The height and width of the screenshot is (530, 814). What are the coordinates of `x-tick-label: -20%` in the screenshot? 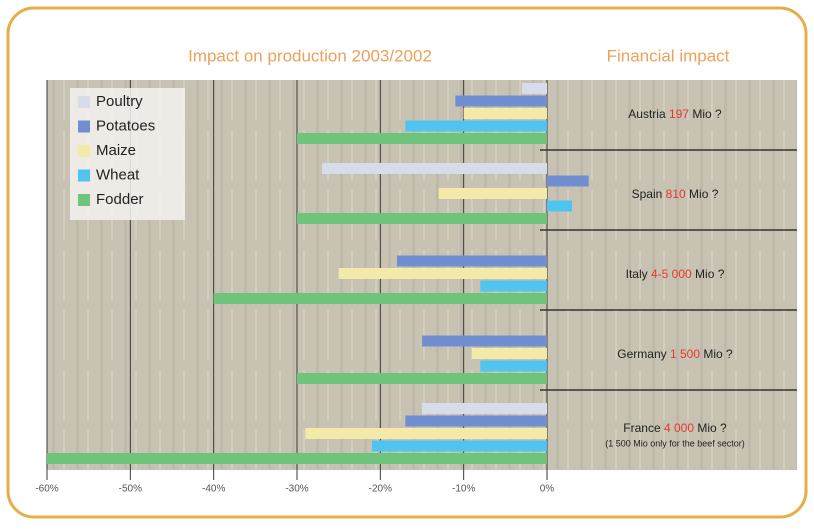 It's located at (380, 489).